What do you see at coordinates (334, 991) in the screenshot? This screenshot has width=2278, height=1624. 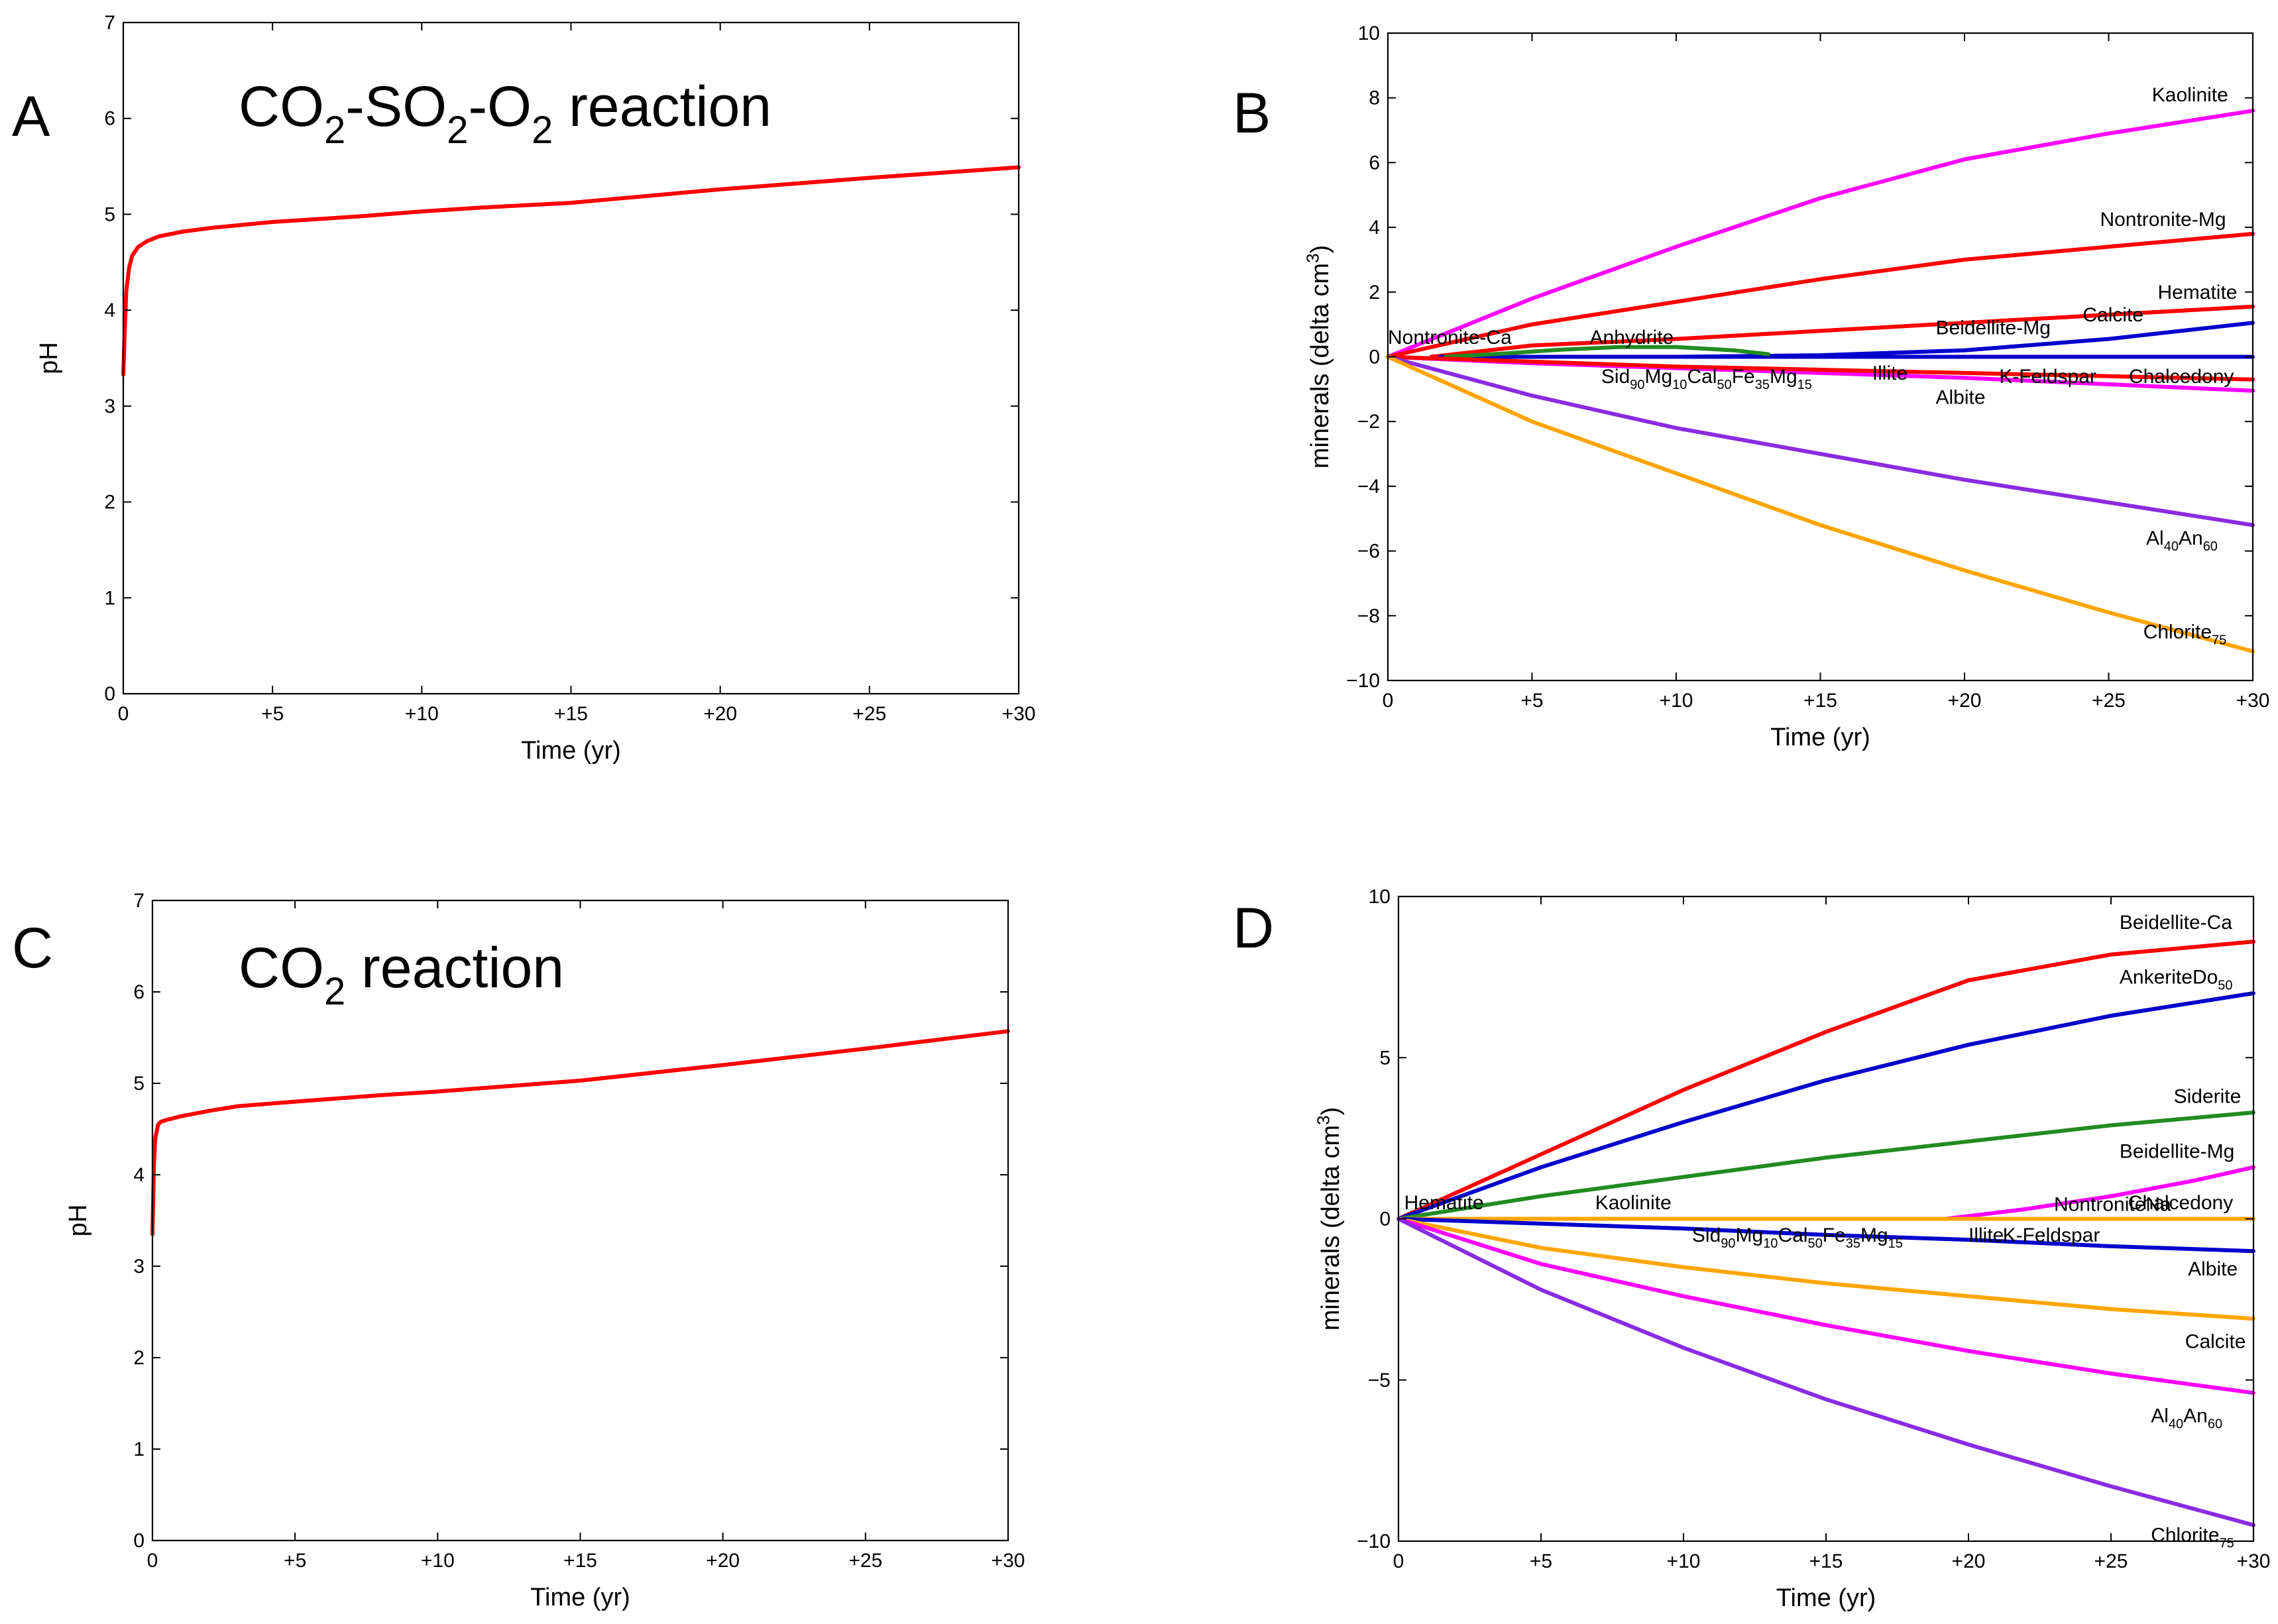 I see `reaction-title-c-part: 2` at bounding box center [334, 991].